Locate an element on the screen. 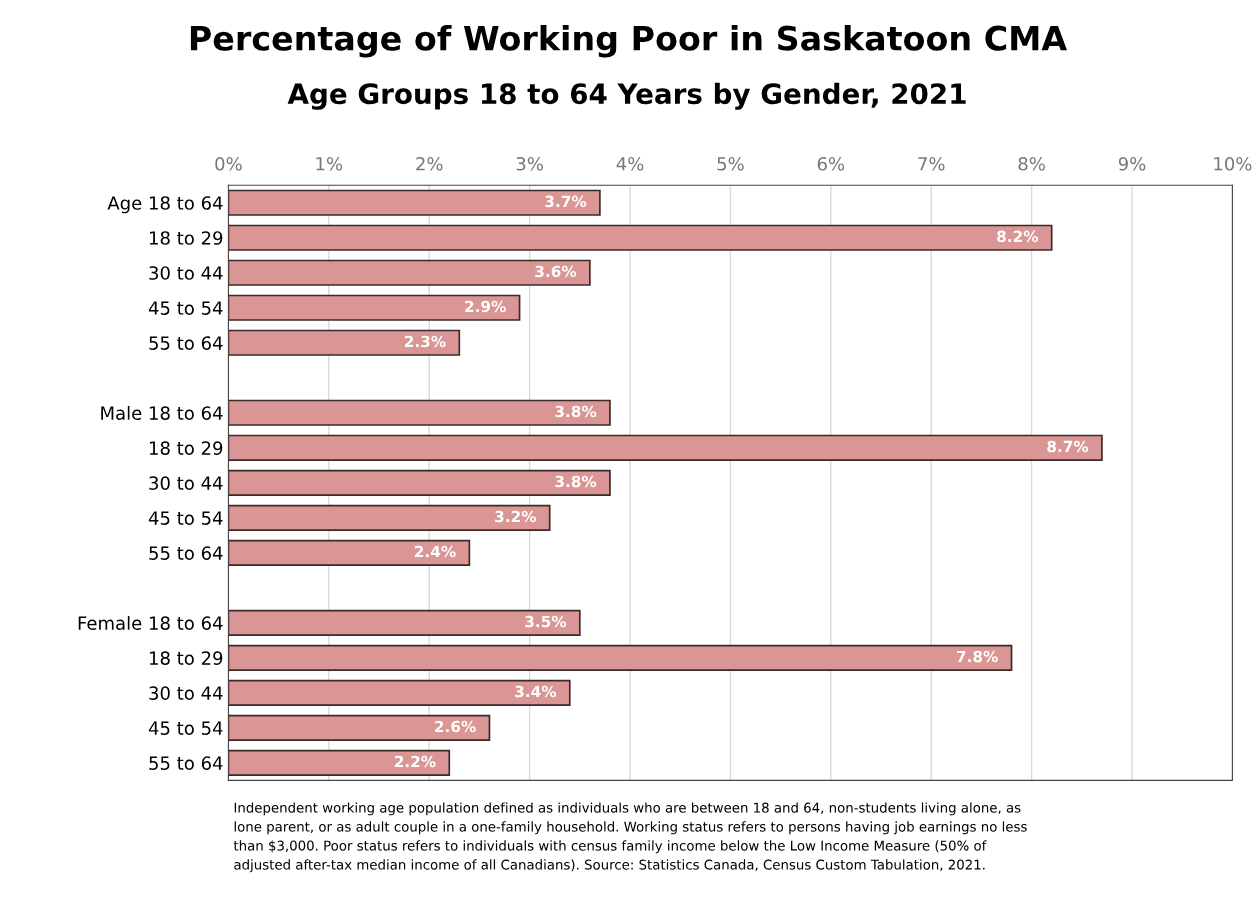 This screenshot has height=917, width=1255. x-tick-label: 1% is located at coordinates (329, 163).